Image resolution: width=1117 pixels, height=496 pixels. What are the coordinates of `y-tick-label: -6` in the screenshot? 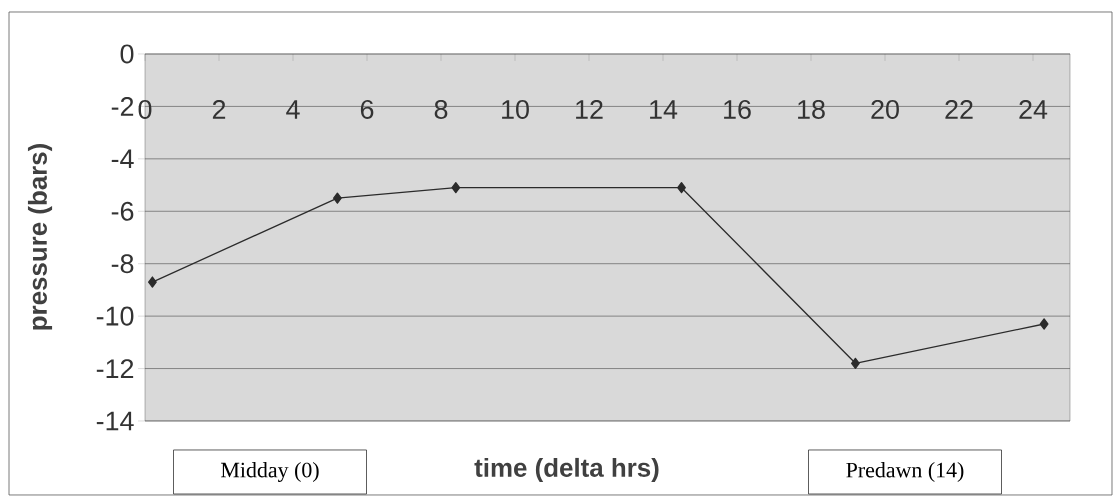 It's located at (122, 211).